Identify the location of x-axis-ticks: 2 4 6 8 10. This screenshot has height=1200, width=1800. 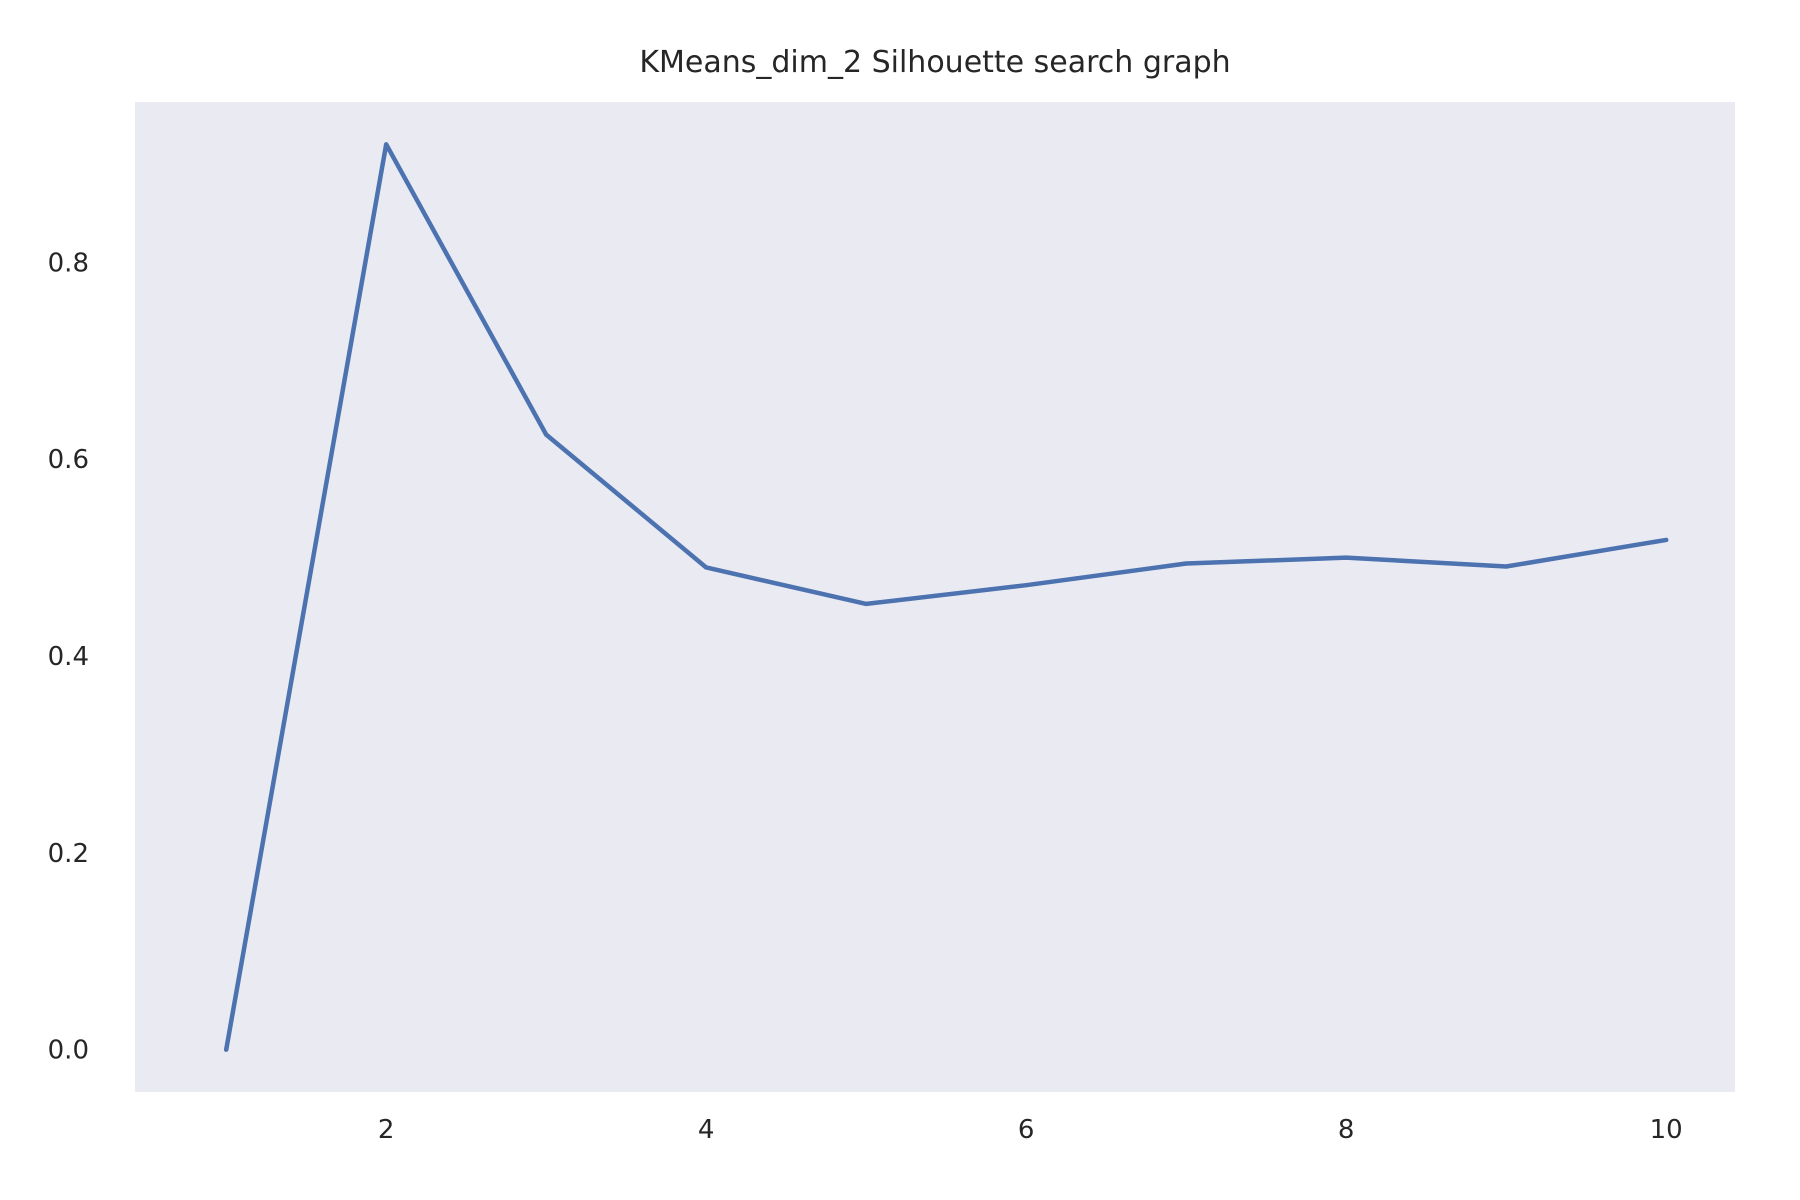
(1030, 1130).